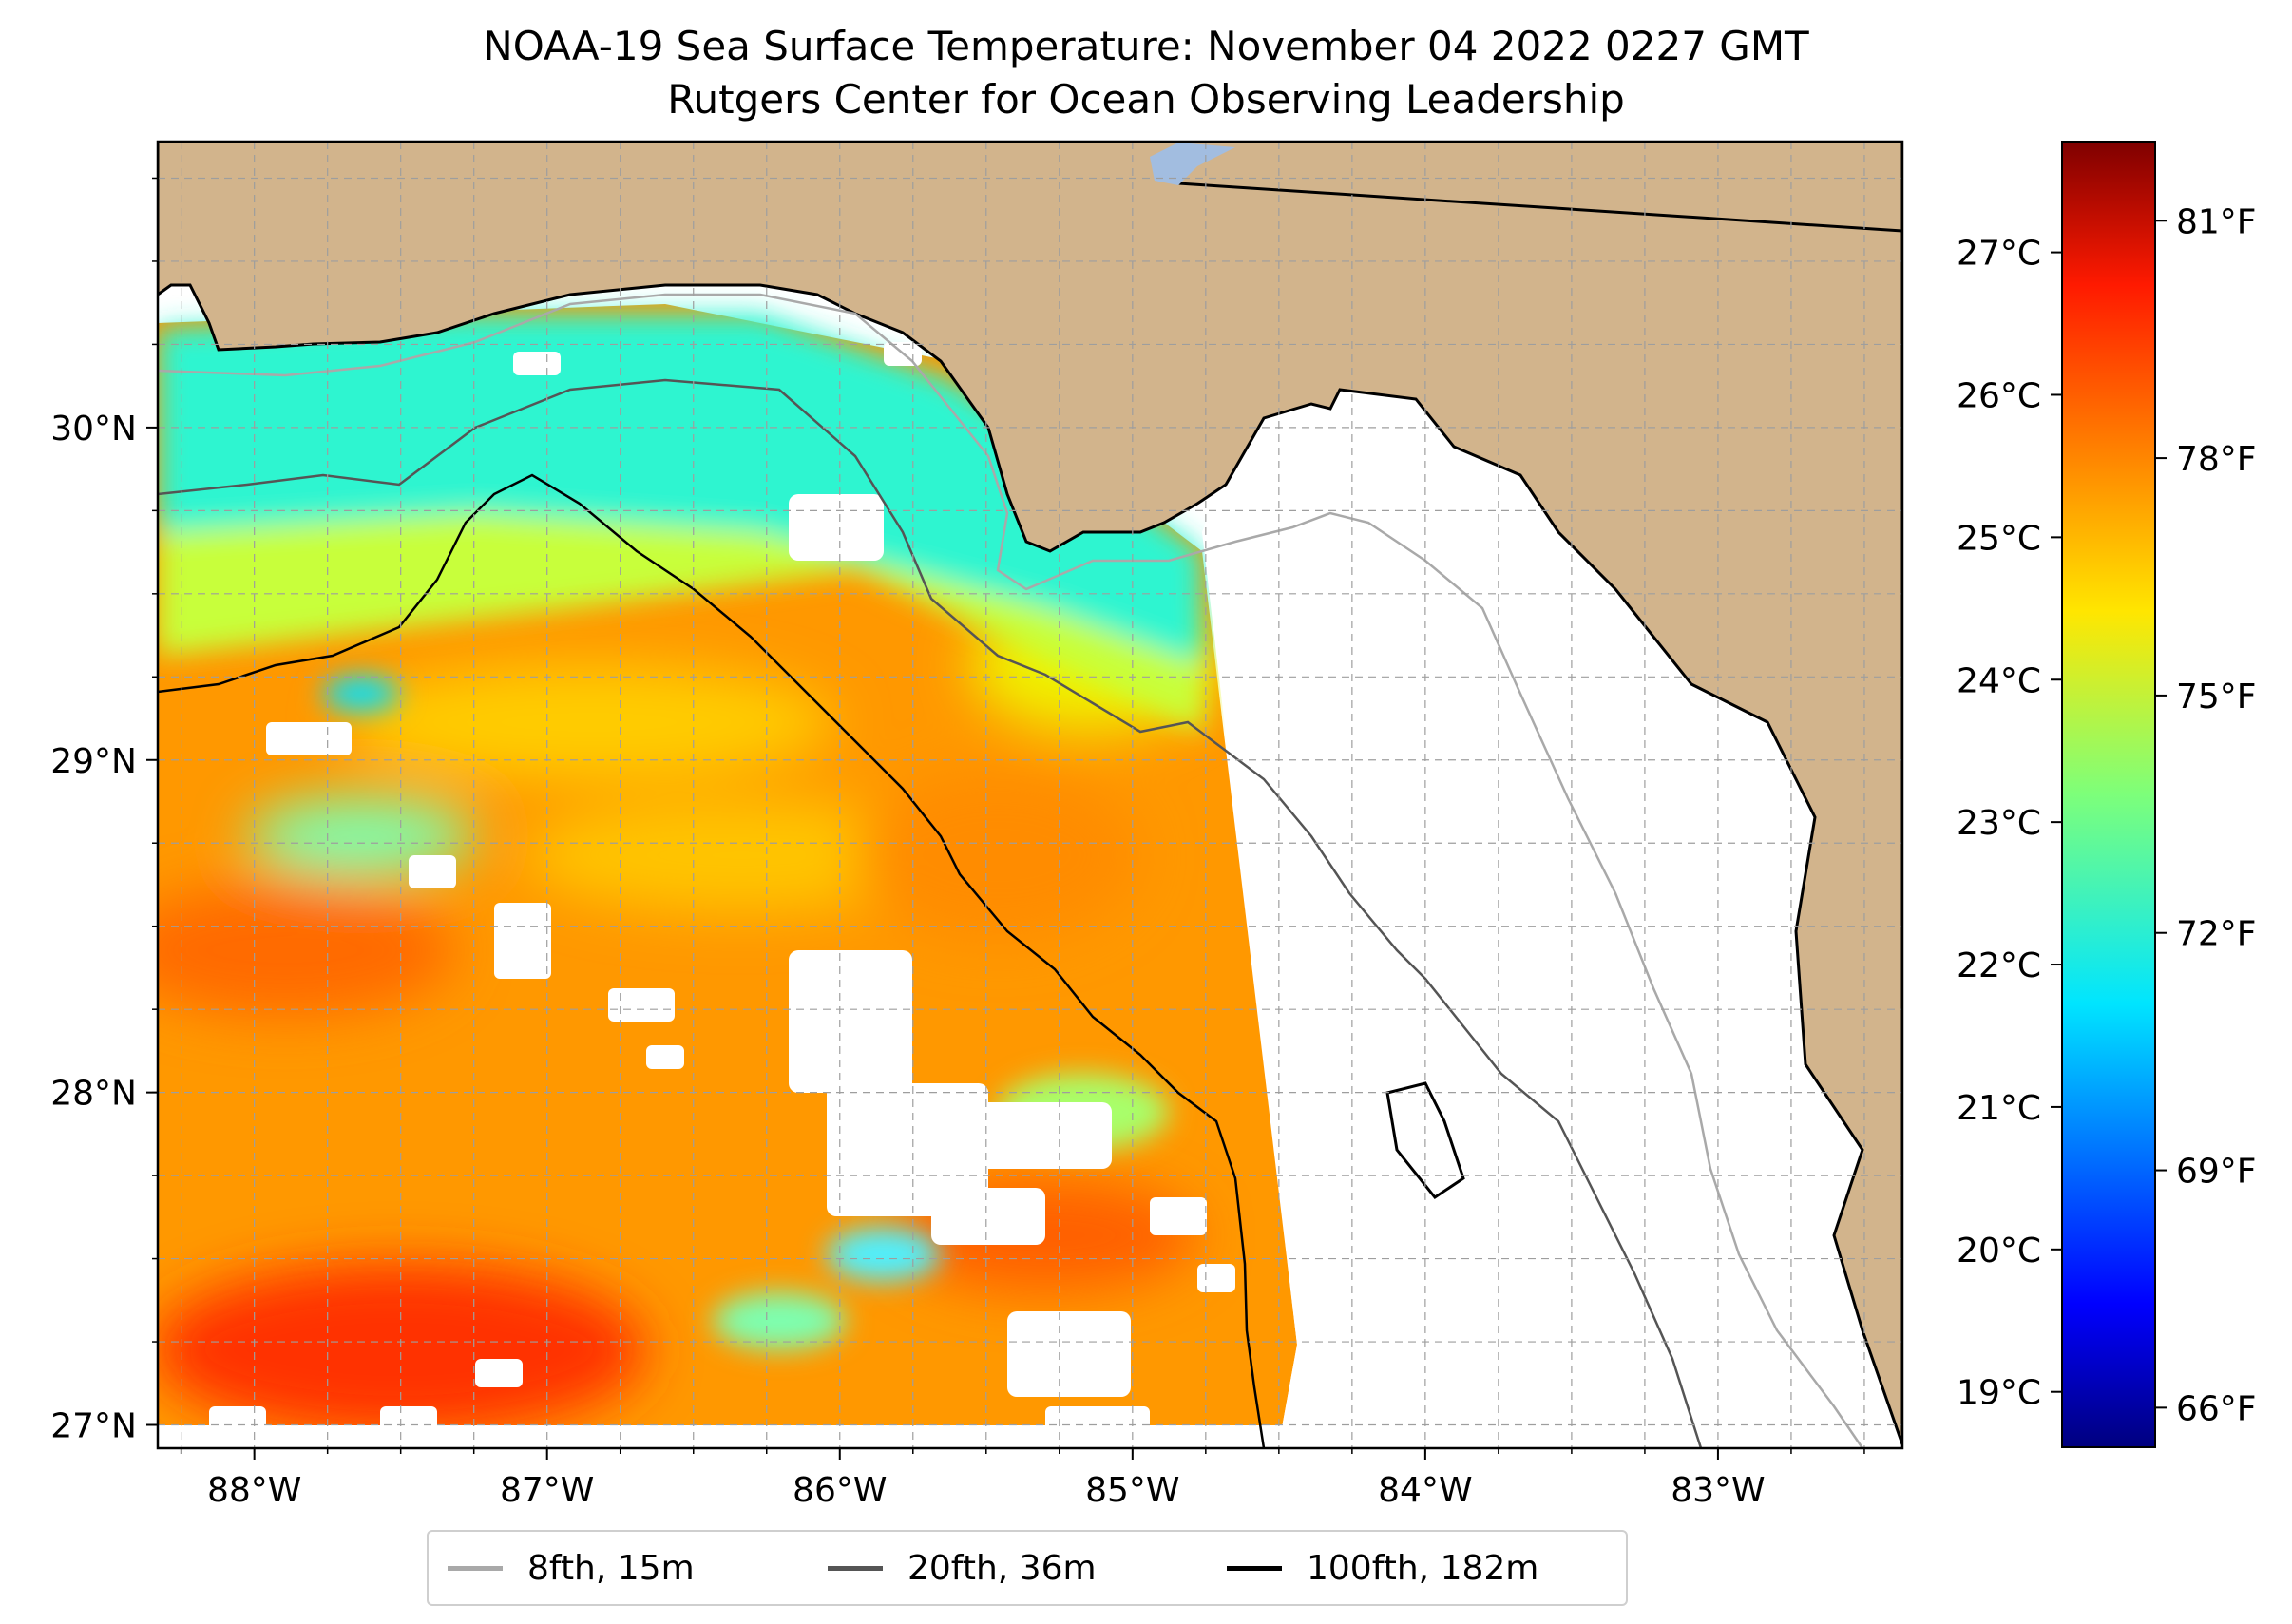 The height and width of the screenshot is (1624, 2292). I want to click on legend-item-20fth: 20fth, 36m, so click(962, 1568).